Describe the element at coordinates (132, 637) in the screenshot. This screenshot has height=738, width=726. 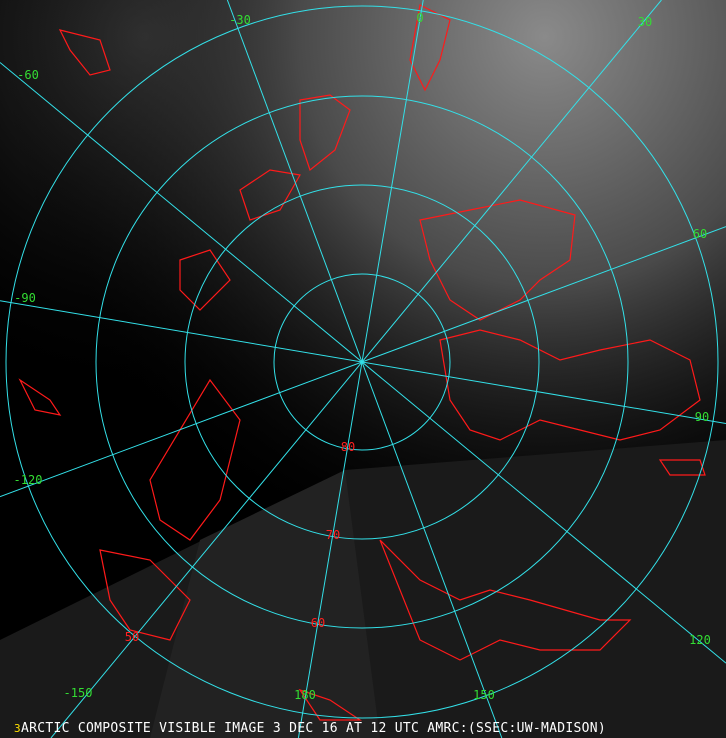
I see `latitude-label: 50` at that location.